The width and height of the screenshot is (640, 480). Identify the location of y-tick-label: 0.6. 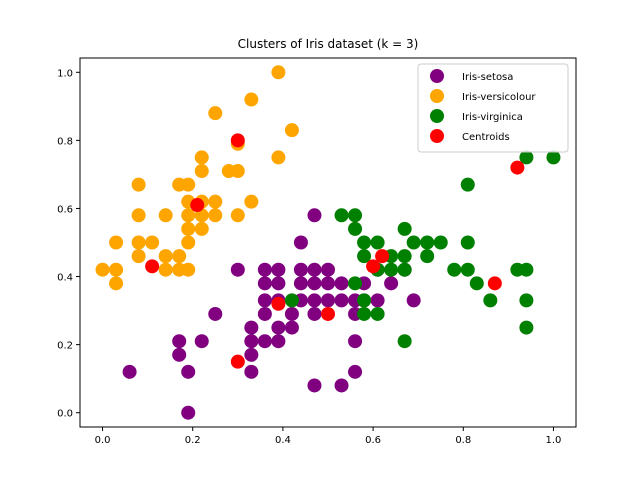
(65, 209).